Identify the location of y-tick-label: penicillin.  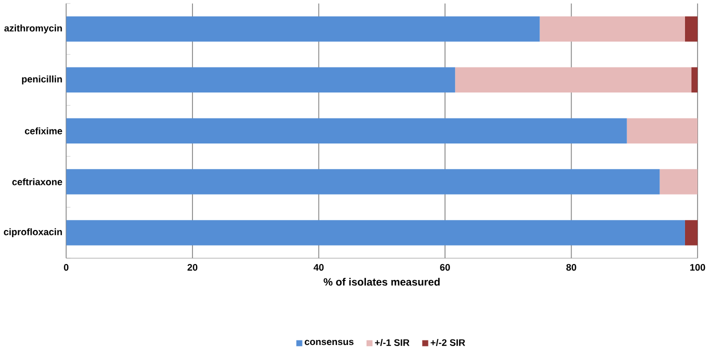
(42, 80).